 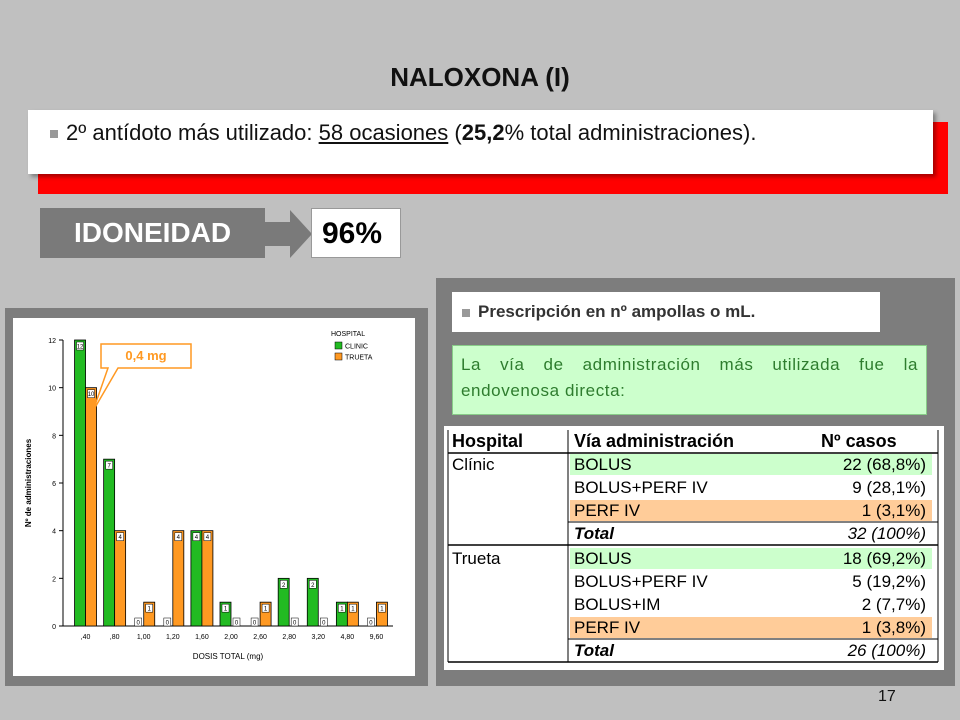 What do you see at coordinates (617, 604) in the screenshot?
I see `table-cell-via: BOLUS+IM` at bounding box center [617, 604].